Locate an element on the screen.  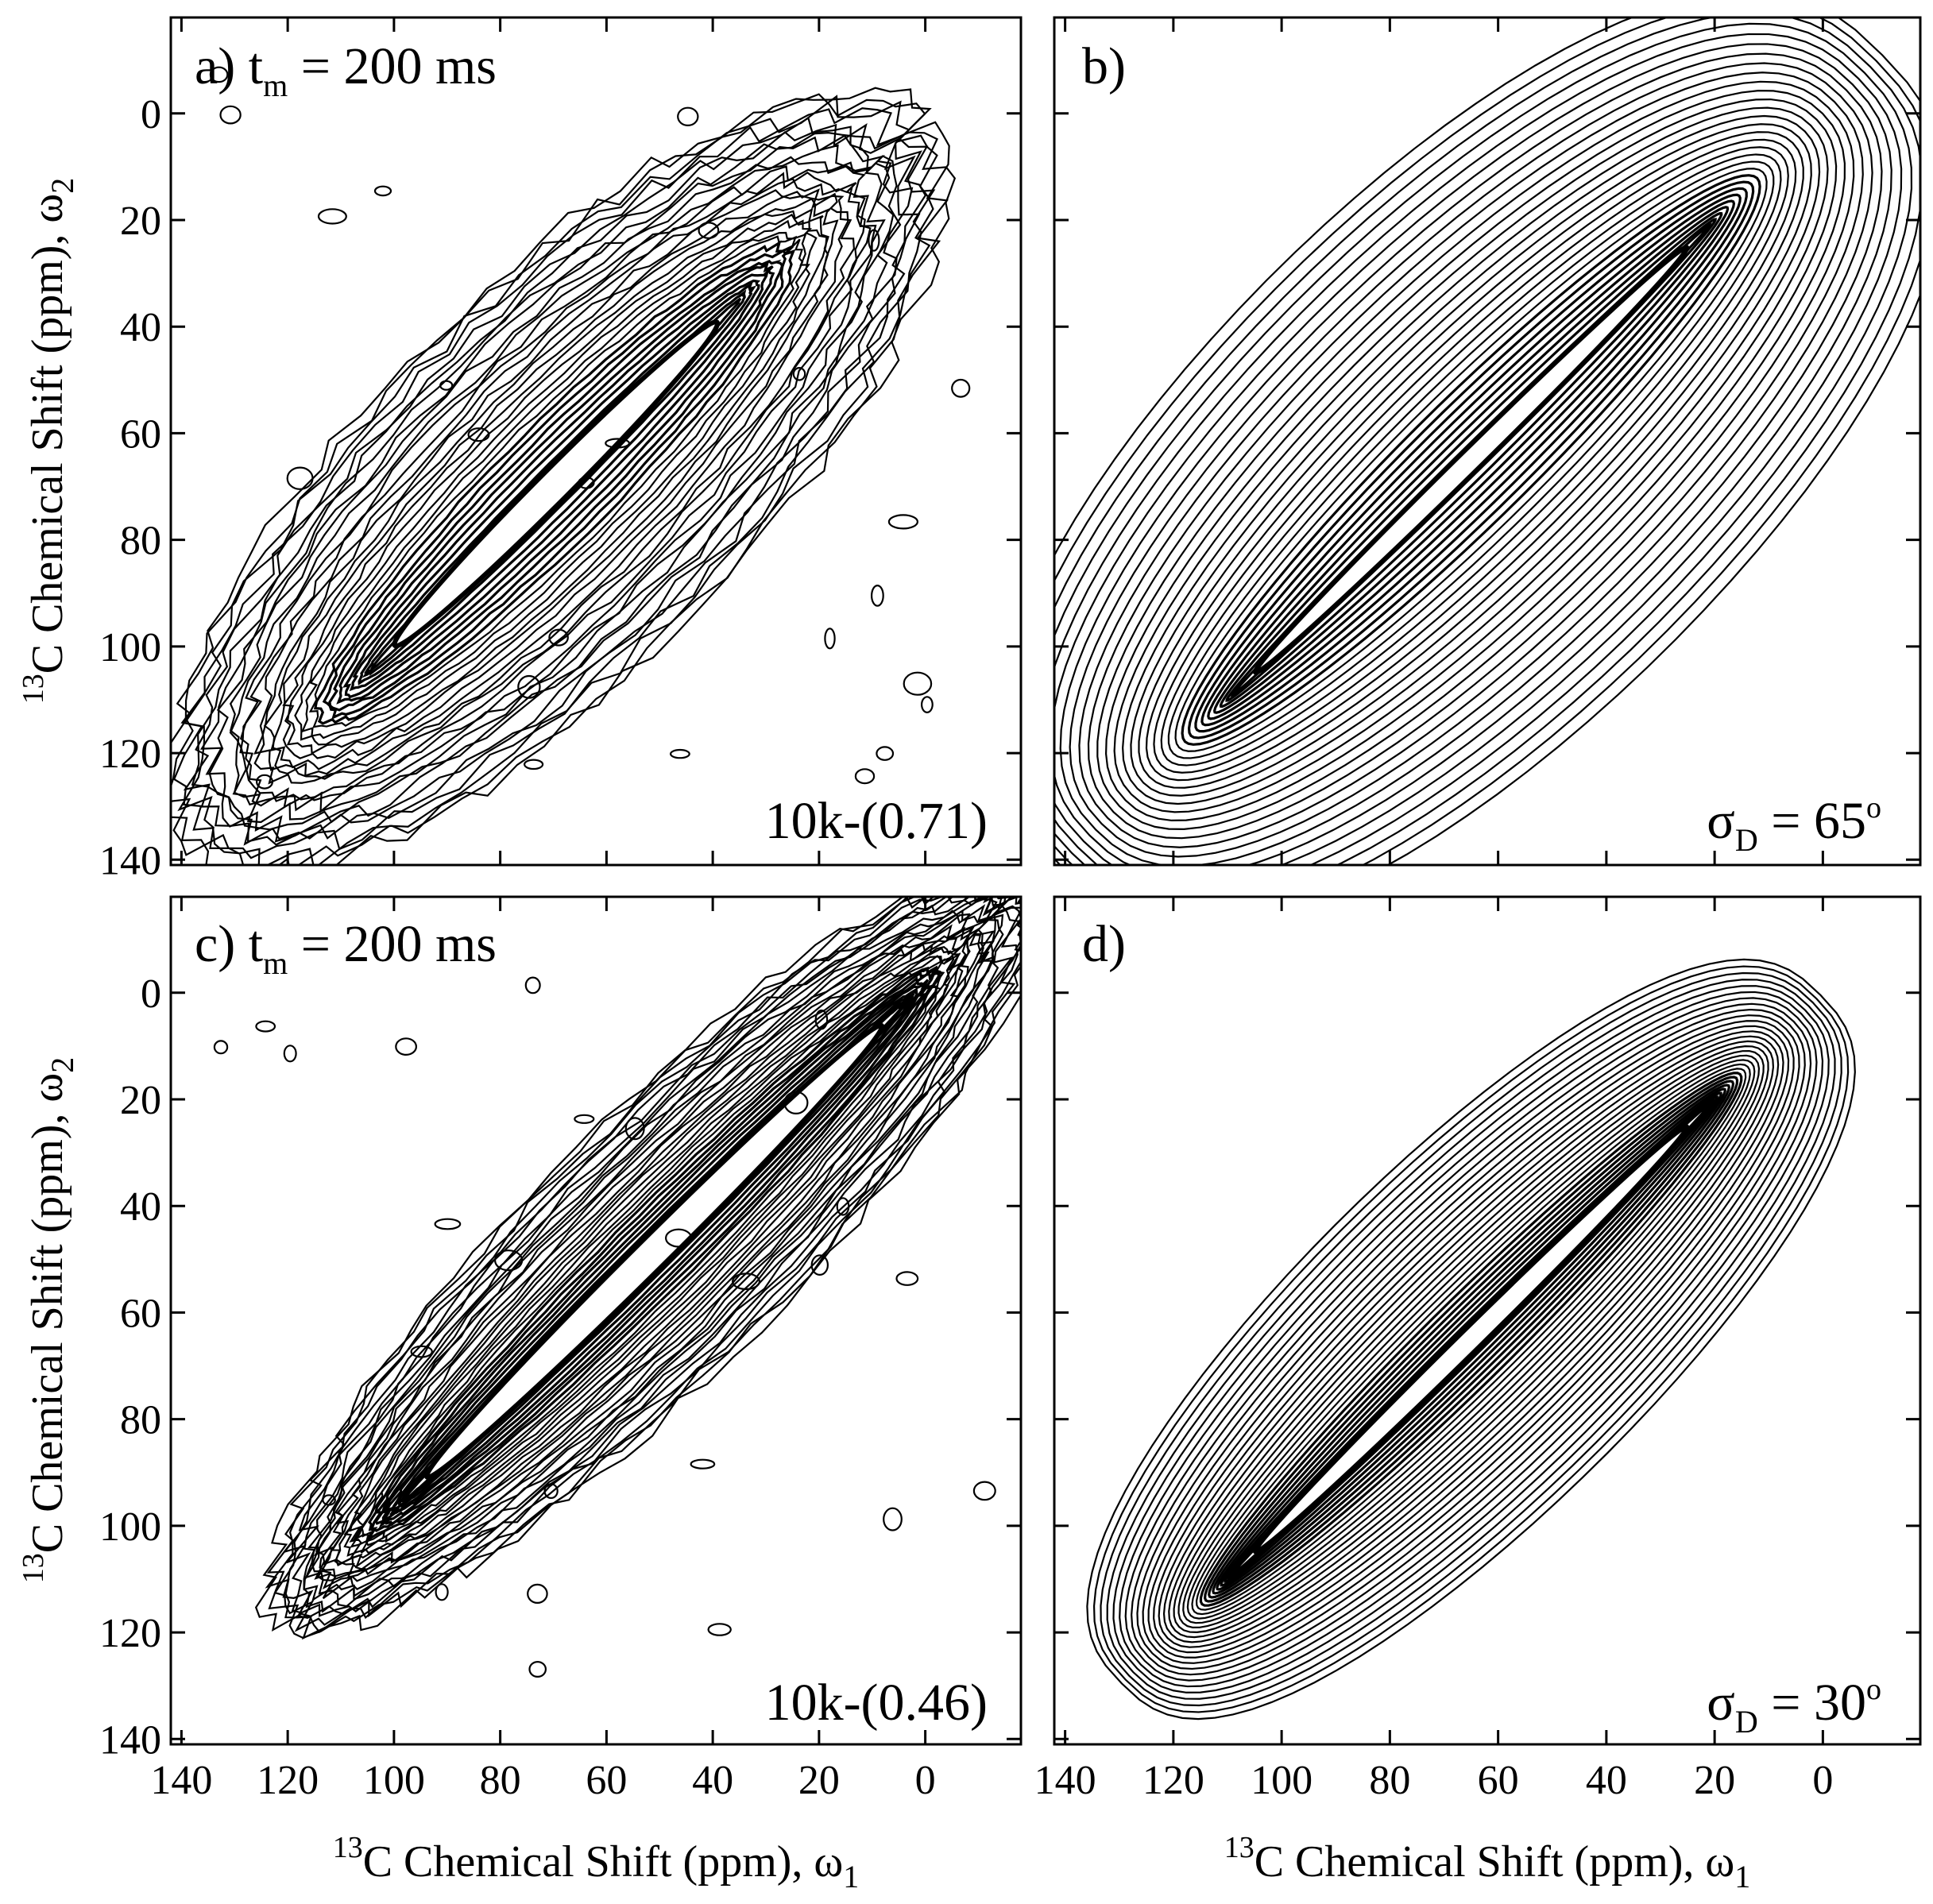
x-tick-label: 40 is located at coordinates (712, 1781).